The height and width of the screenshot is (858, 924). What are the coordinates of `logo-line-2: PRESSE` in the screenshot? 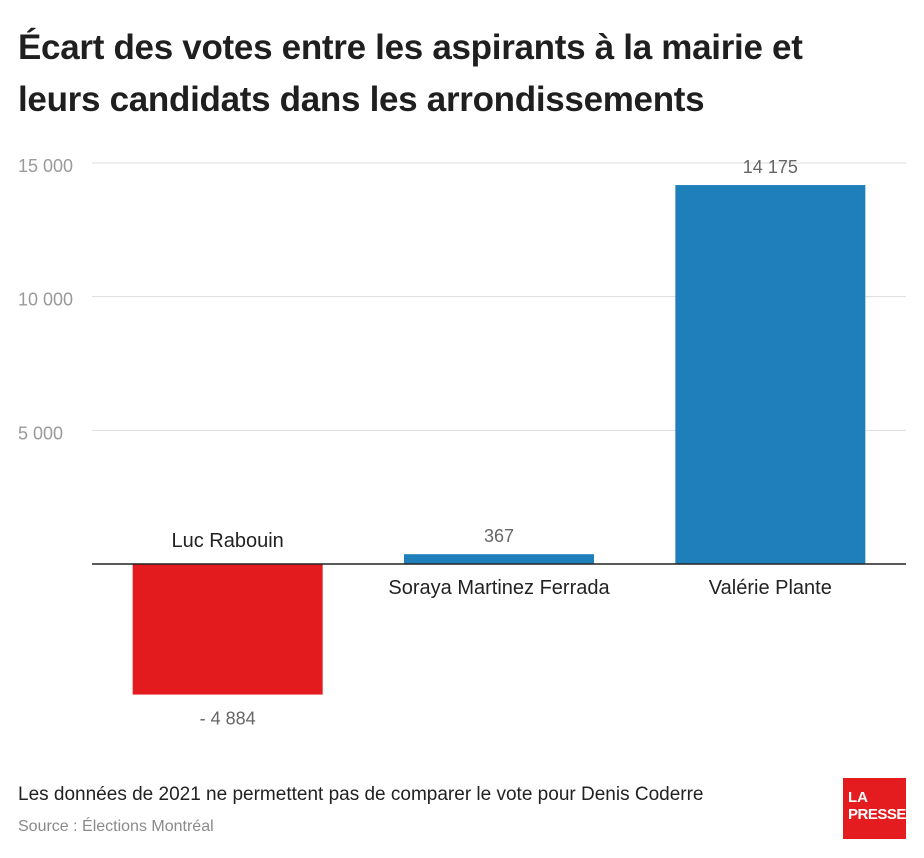 It's located at (877, 814).